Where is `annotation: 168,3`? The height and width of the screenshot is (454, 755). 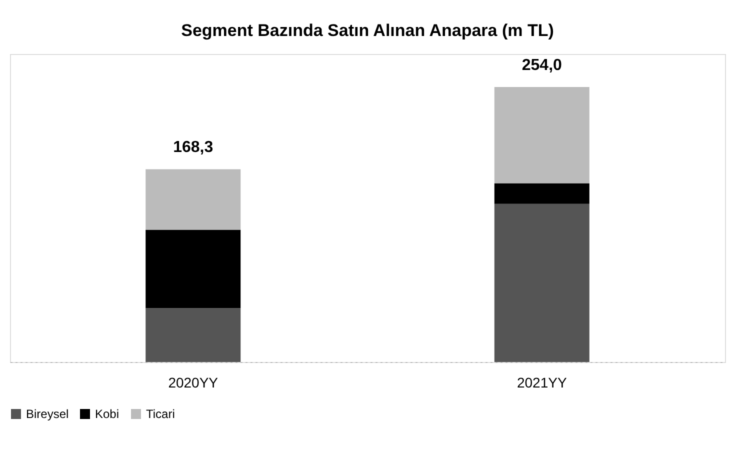 annotation: 168,3 is located at coordinates (193, 147).